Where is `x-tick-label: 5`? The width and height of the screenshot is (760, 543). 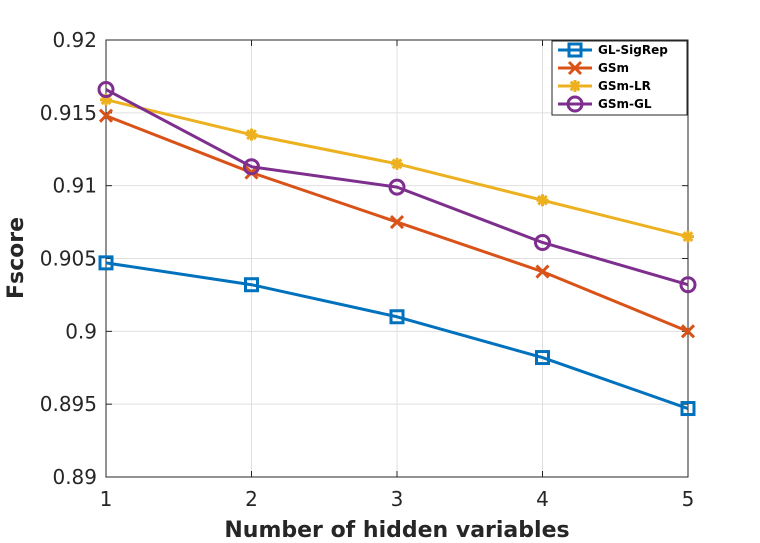
x-tick-label: 5 is located at coordinates (688, 499).